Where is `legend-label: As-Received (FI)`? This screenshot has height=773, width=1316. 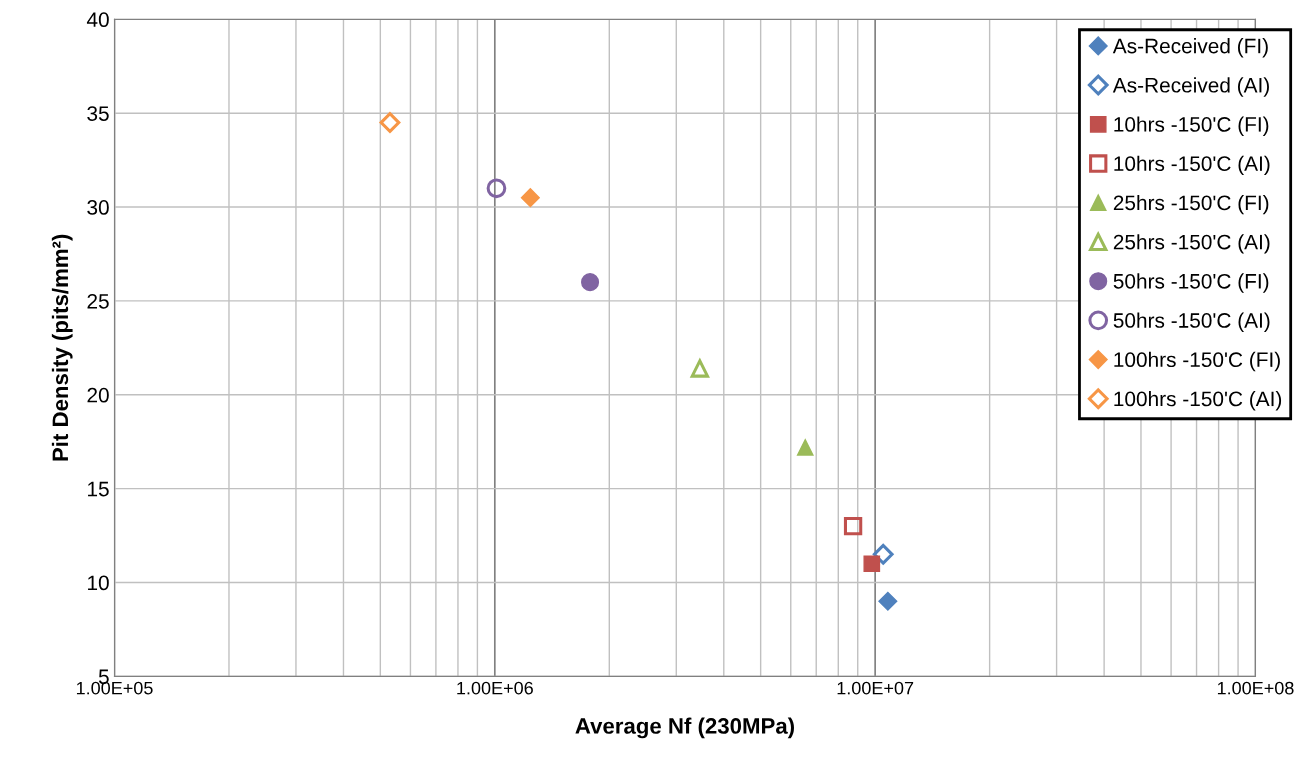
legend-label: As-Received (FI) is located at coordinates (1190, 48).